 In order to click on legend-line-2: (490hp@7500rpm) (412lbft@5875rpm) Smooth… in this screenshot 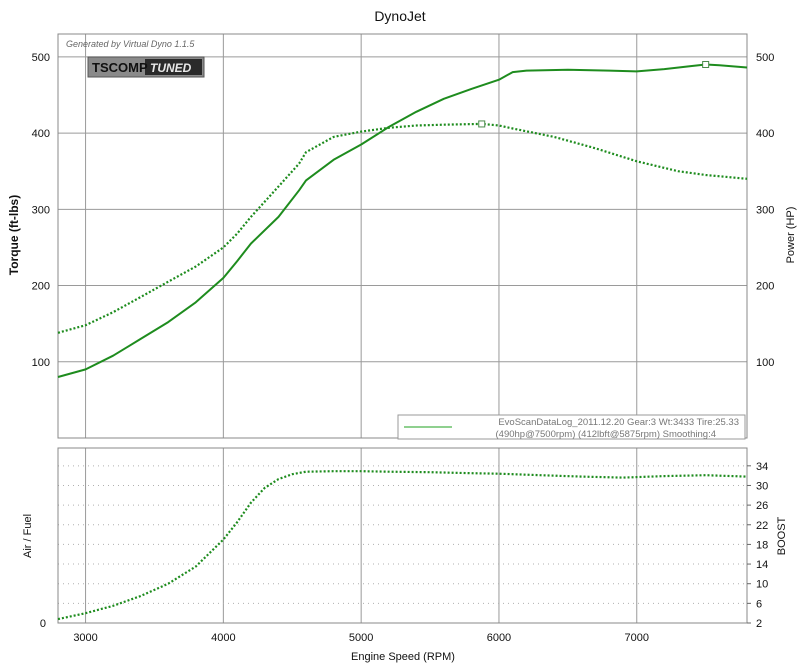, I will do `click(606, 434)`.